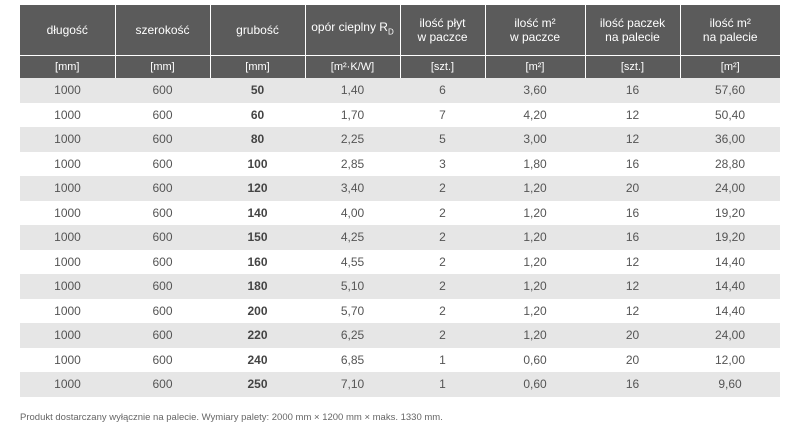 Image resolution: width=800 pixels, height=437 pixels. I want to click on table-row: 1000 600 140 4,00 2 1,20 16 19,20, so click(400, 213).